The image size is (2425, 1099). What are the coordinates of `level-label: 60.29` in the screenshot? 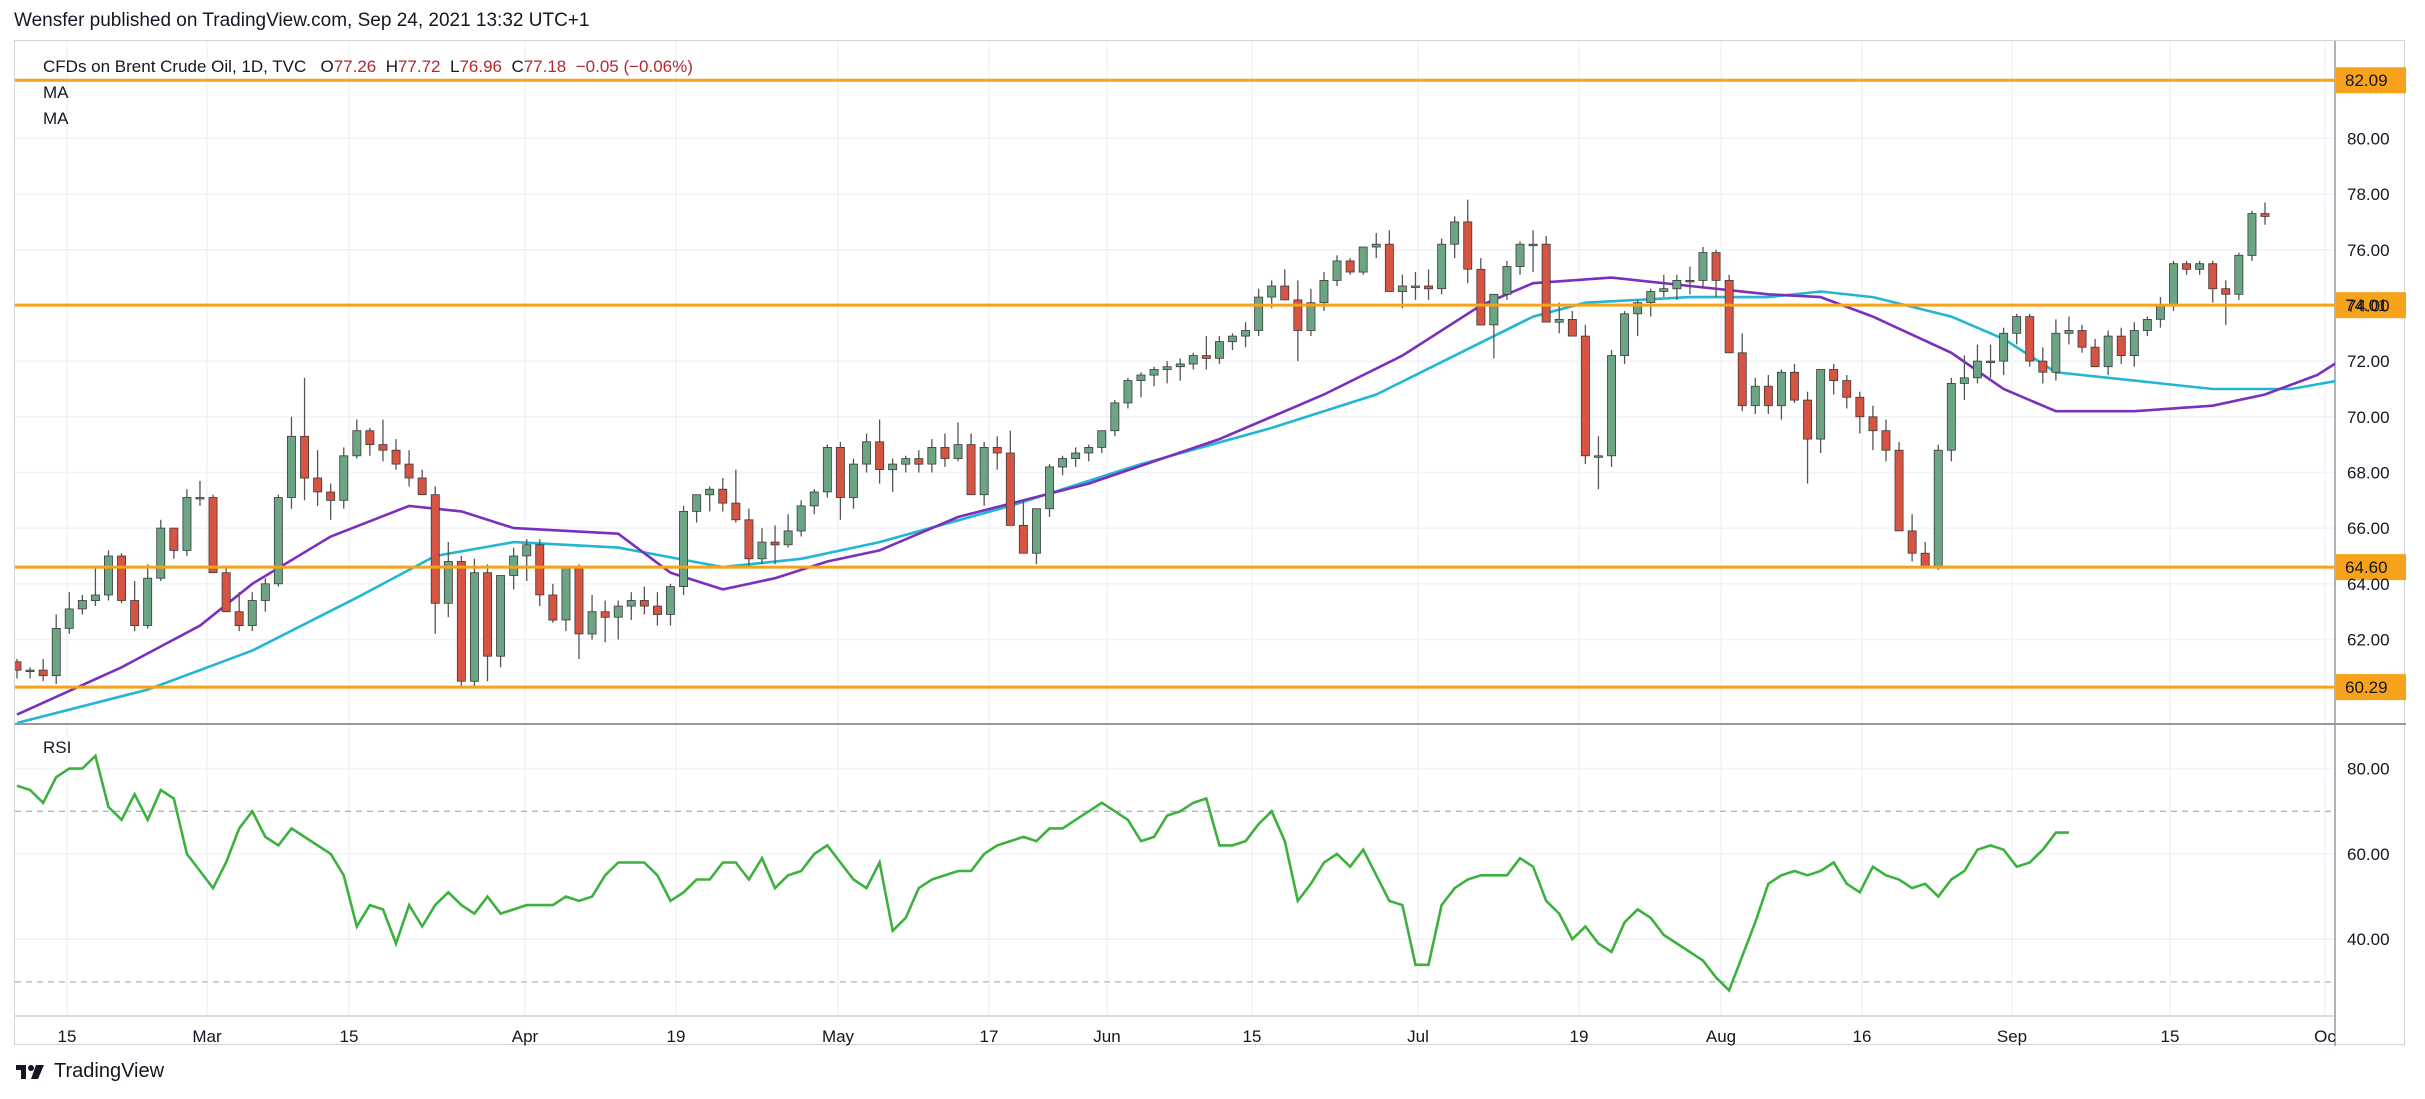 It's located at (2366, 687).